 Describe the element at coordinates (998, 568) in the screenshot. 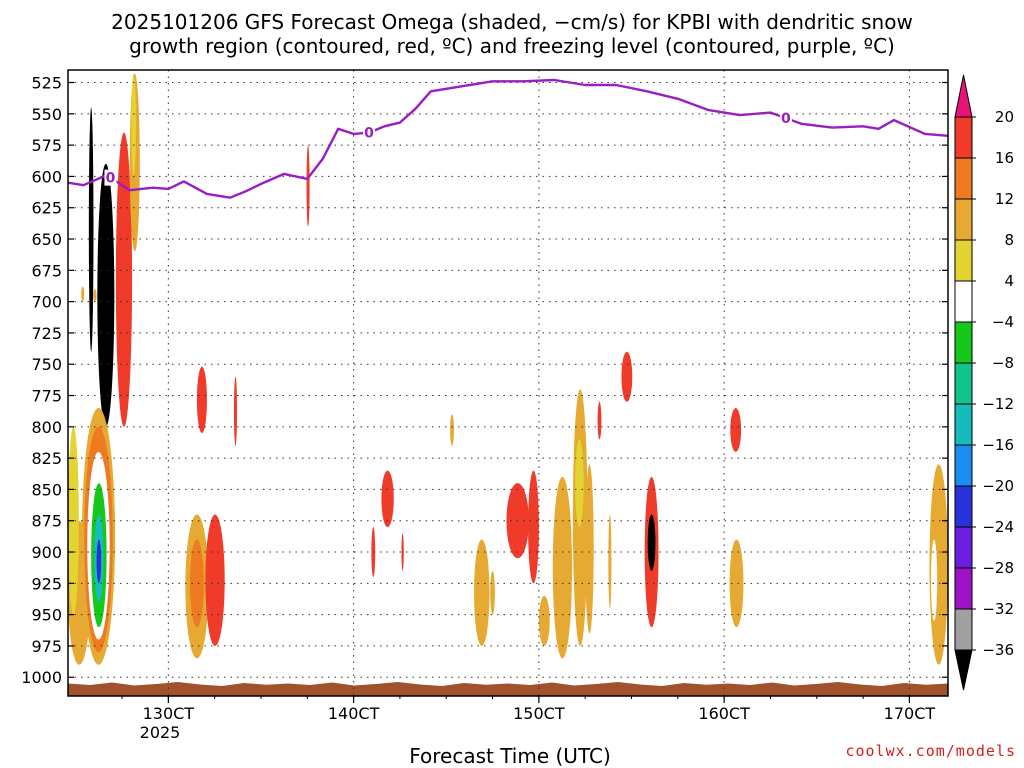

I see `colorbar-label: −28` at that location.